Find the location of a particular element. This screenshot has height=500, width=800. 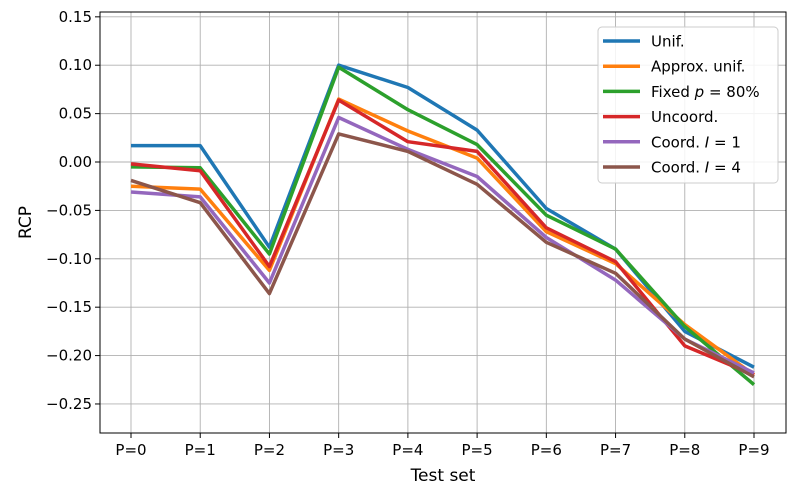

x-tick-label: P=1 is located at coordinates (200, 450).